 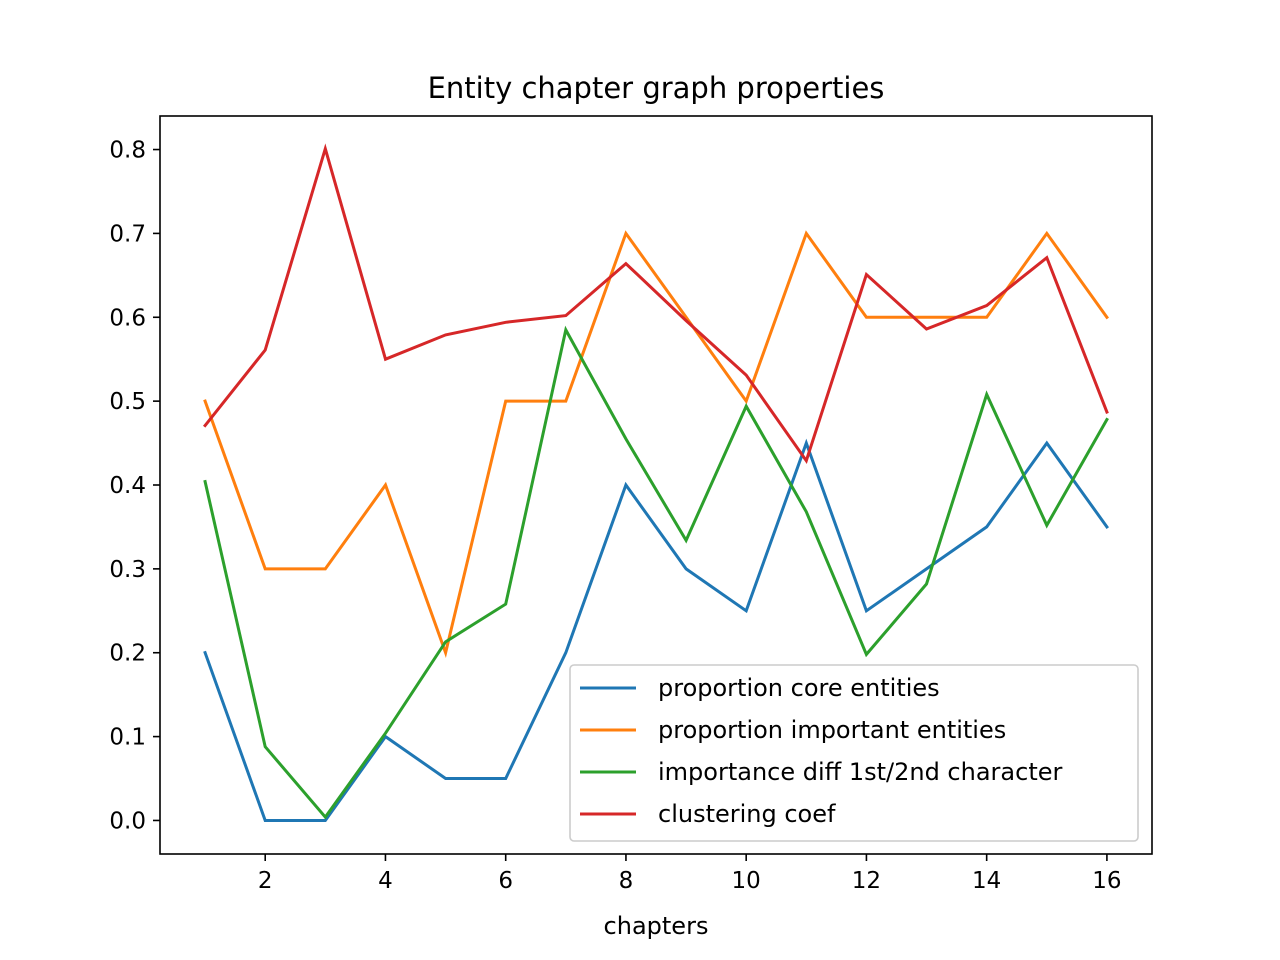 I want to click on x-tick-label: 10, so click(x=746, y=881).